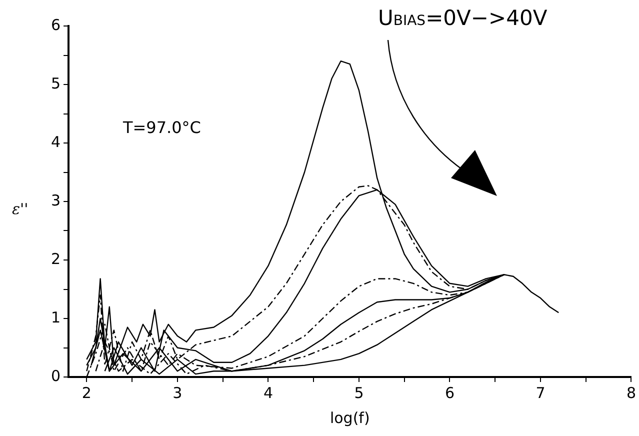  I want to click on y-tick-label: 2, so click(55, 259).